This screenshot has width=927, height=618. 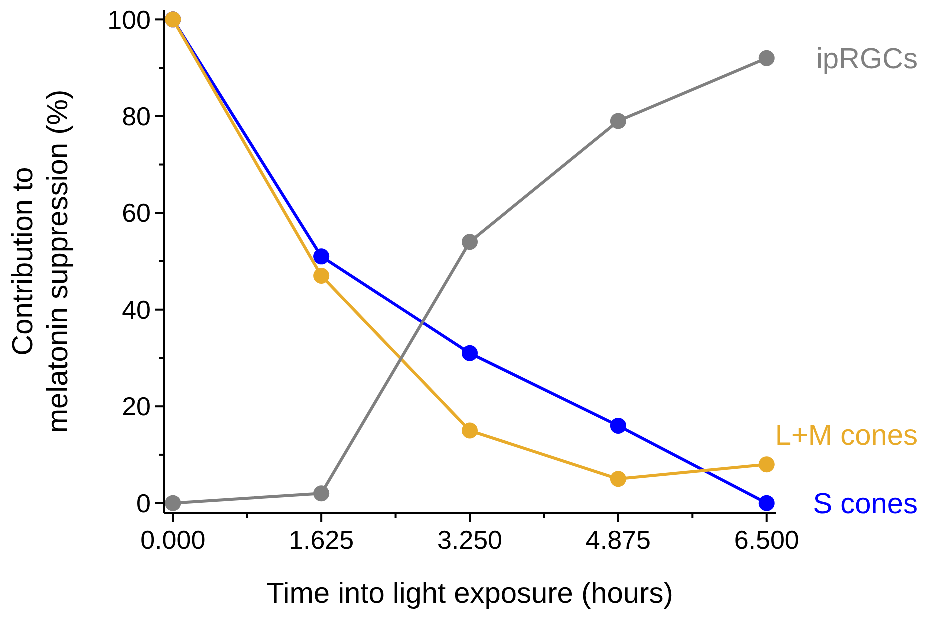 I want to click on x-tick-label: 3.250, so click(x=470, y=540).